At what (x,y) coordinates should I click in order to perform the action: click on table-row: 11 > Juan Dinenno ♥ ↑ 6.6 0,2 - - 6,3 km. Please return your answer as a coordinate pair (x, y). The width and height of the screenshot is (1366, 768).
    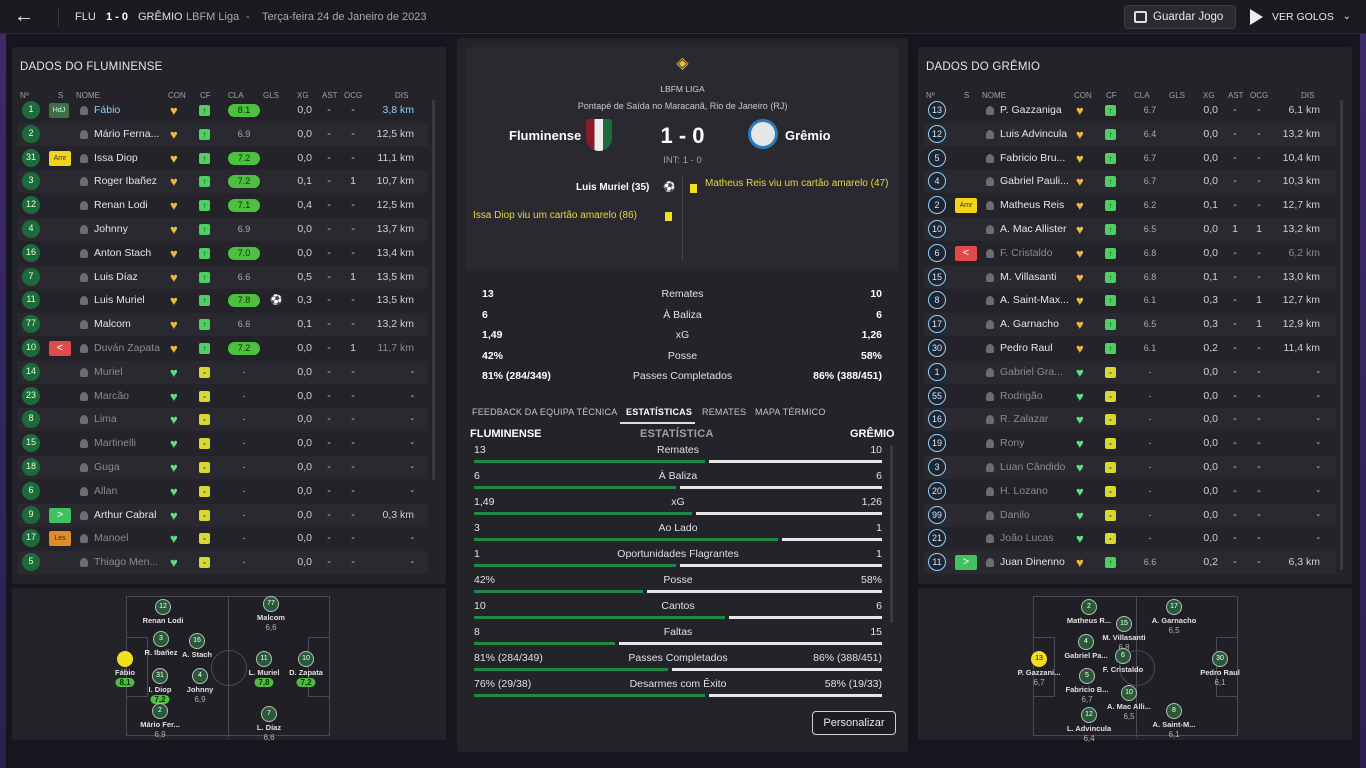
    Looking at the image, I should click on (1130, 563).